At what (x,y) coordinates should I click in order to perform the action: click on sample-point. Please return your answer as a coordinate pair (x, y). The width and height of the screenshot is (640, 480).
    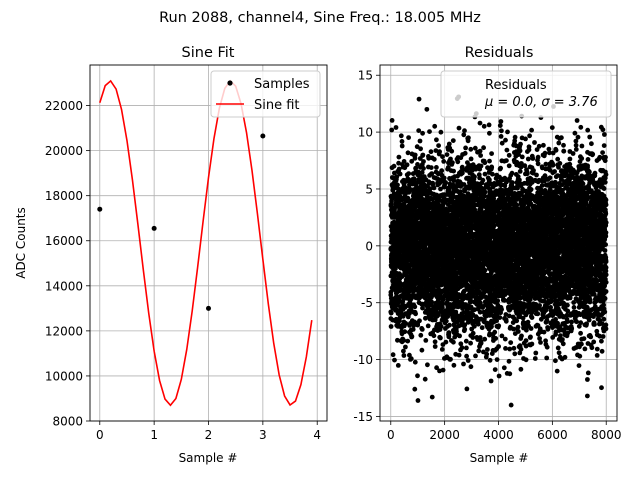
    Looking at the image, I should click on (100, 209).